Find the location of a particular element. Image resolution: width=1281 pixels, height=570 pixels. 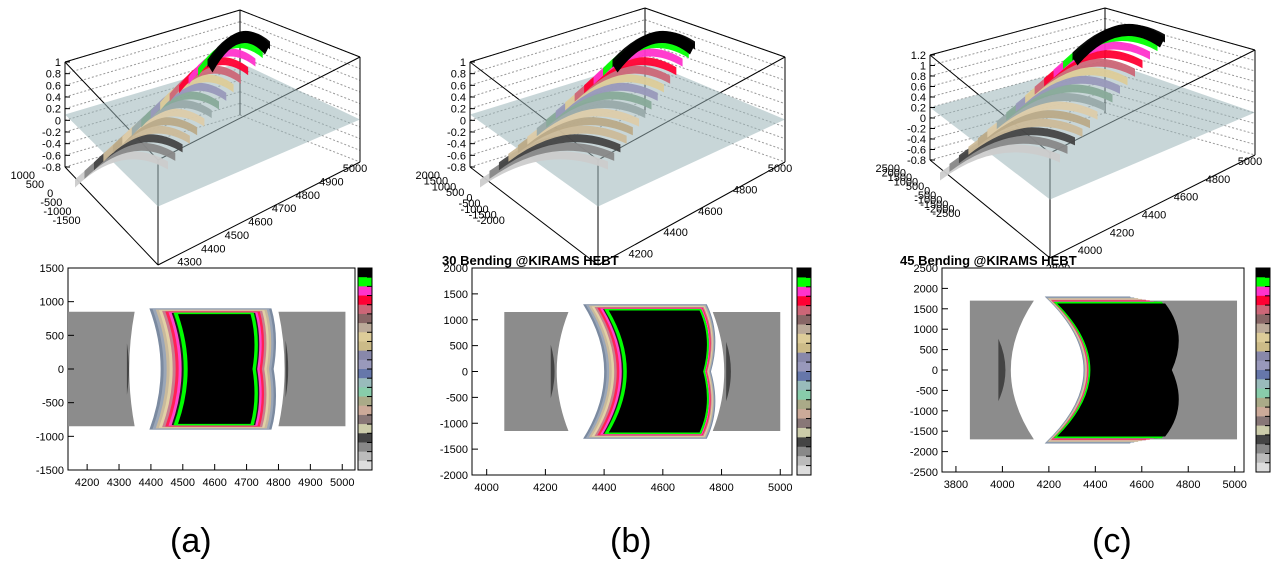

caption-b: (b) is located at coordinates (631, 541).